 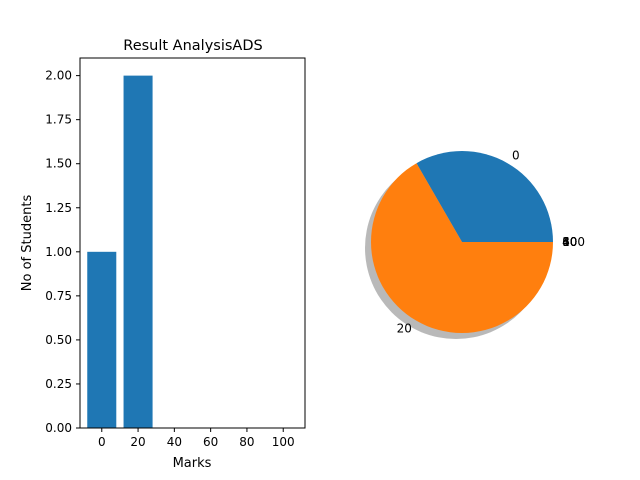 I want to click on pie-label: 60, so click(x=569, y=242).